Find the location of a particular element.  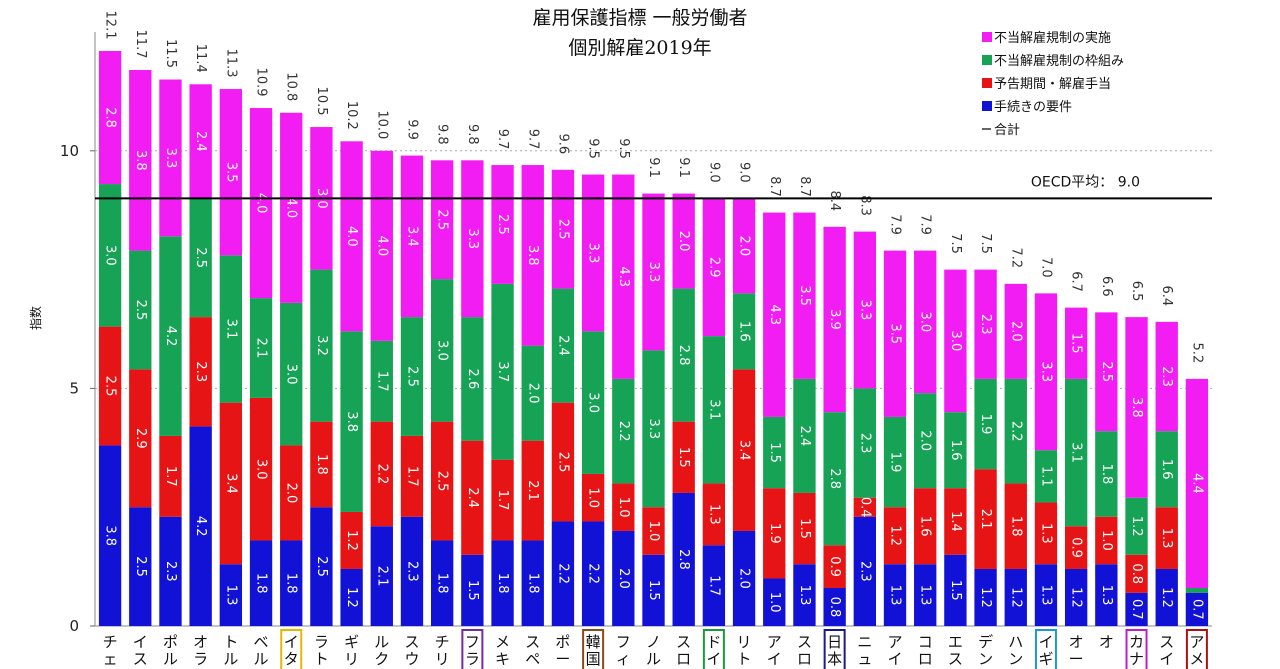

bar-stack: 1.5 2.4 2.6 3.3 9.8 is located at coordinates (472, 375).